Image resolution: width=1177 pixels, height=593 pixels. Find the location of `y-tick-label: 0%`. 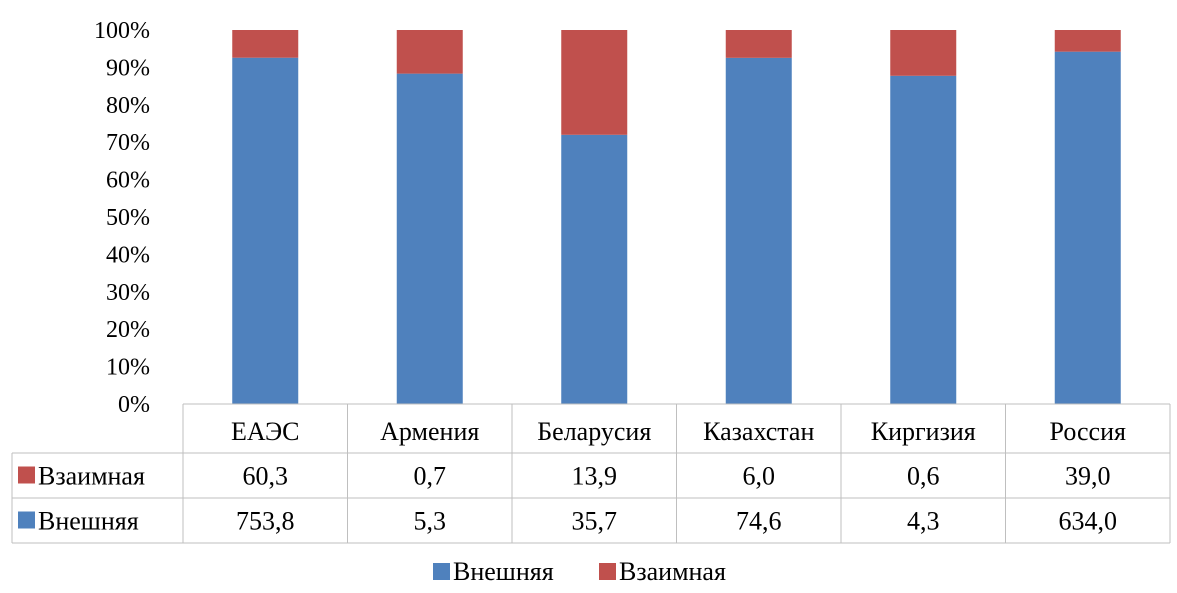

y-tick-label: 0% is located at coordinates (134, 405).